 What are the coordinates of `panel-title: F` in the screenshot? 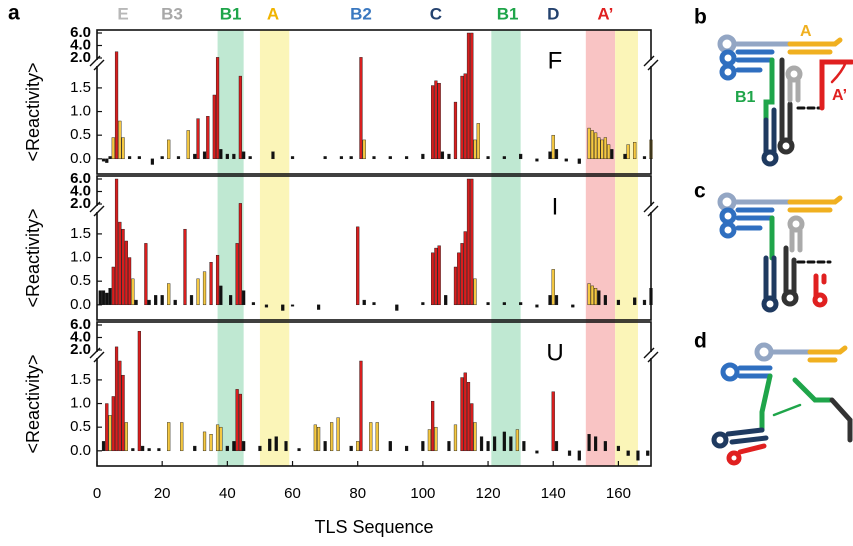 It's located at (555, 60).